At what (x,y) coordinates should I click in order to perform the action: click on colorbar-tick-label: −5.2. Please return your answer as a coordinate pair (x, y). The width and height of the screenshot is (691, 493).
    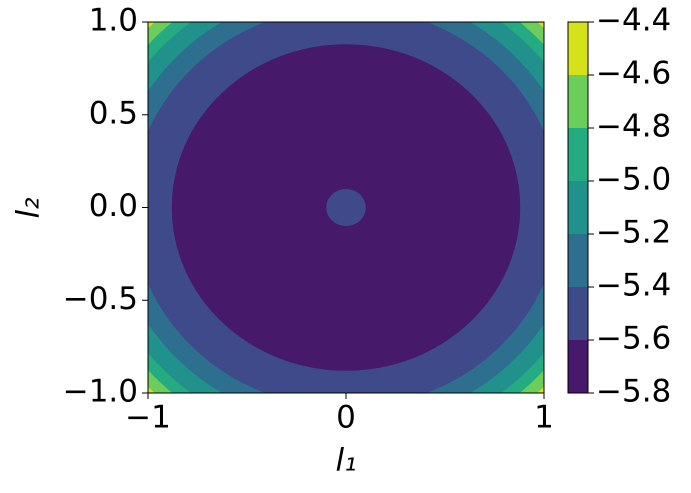
    Looking at the image, I should click on (633, 233).